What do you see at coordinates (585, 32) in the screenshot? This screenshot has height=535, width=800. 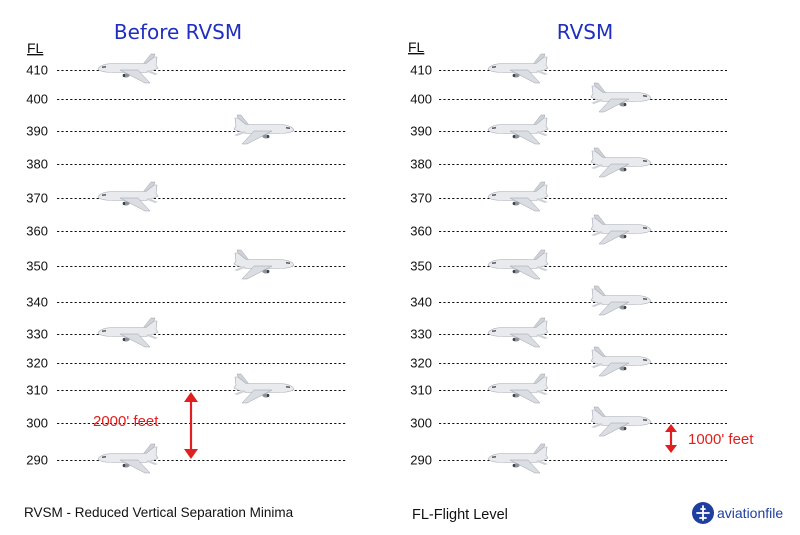 I see `panel-title: RVSM` at bounding box center [585, 32].